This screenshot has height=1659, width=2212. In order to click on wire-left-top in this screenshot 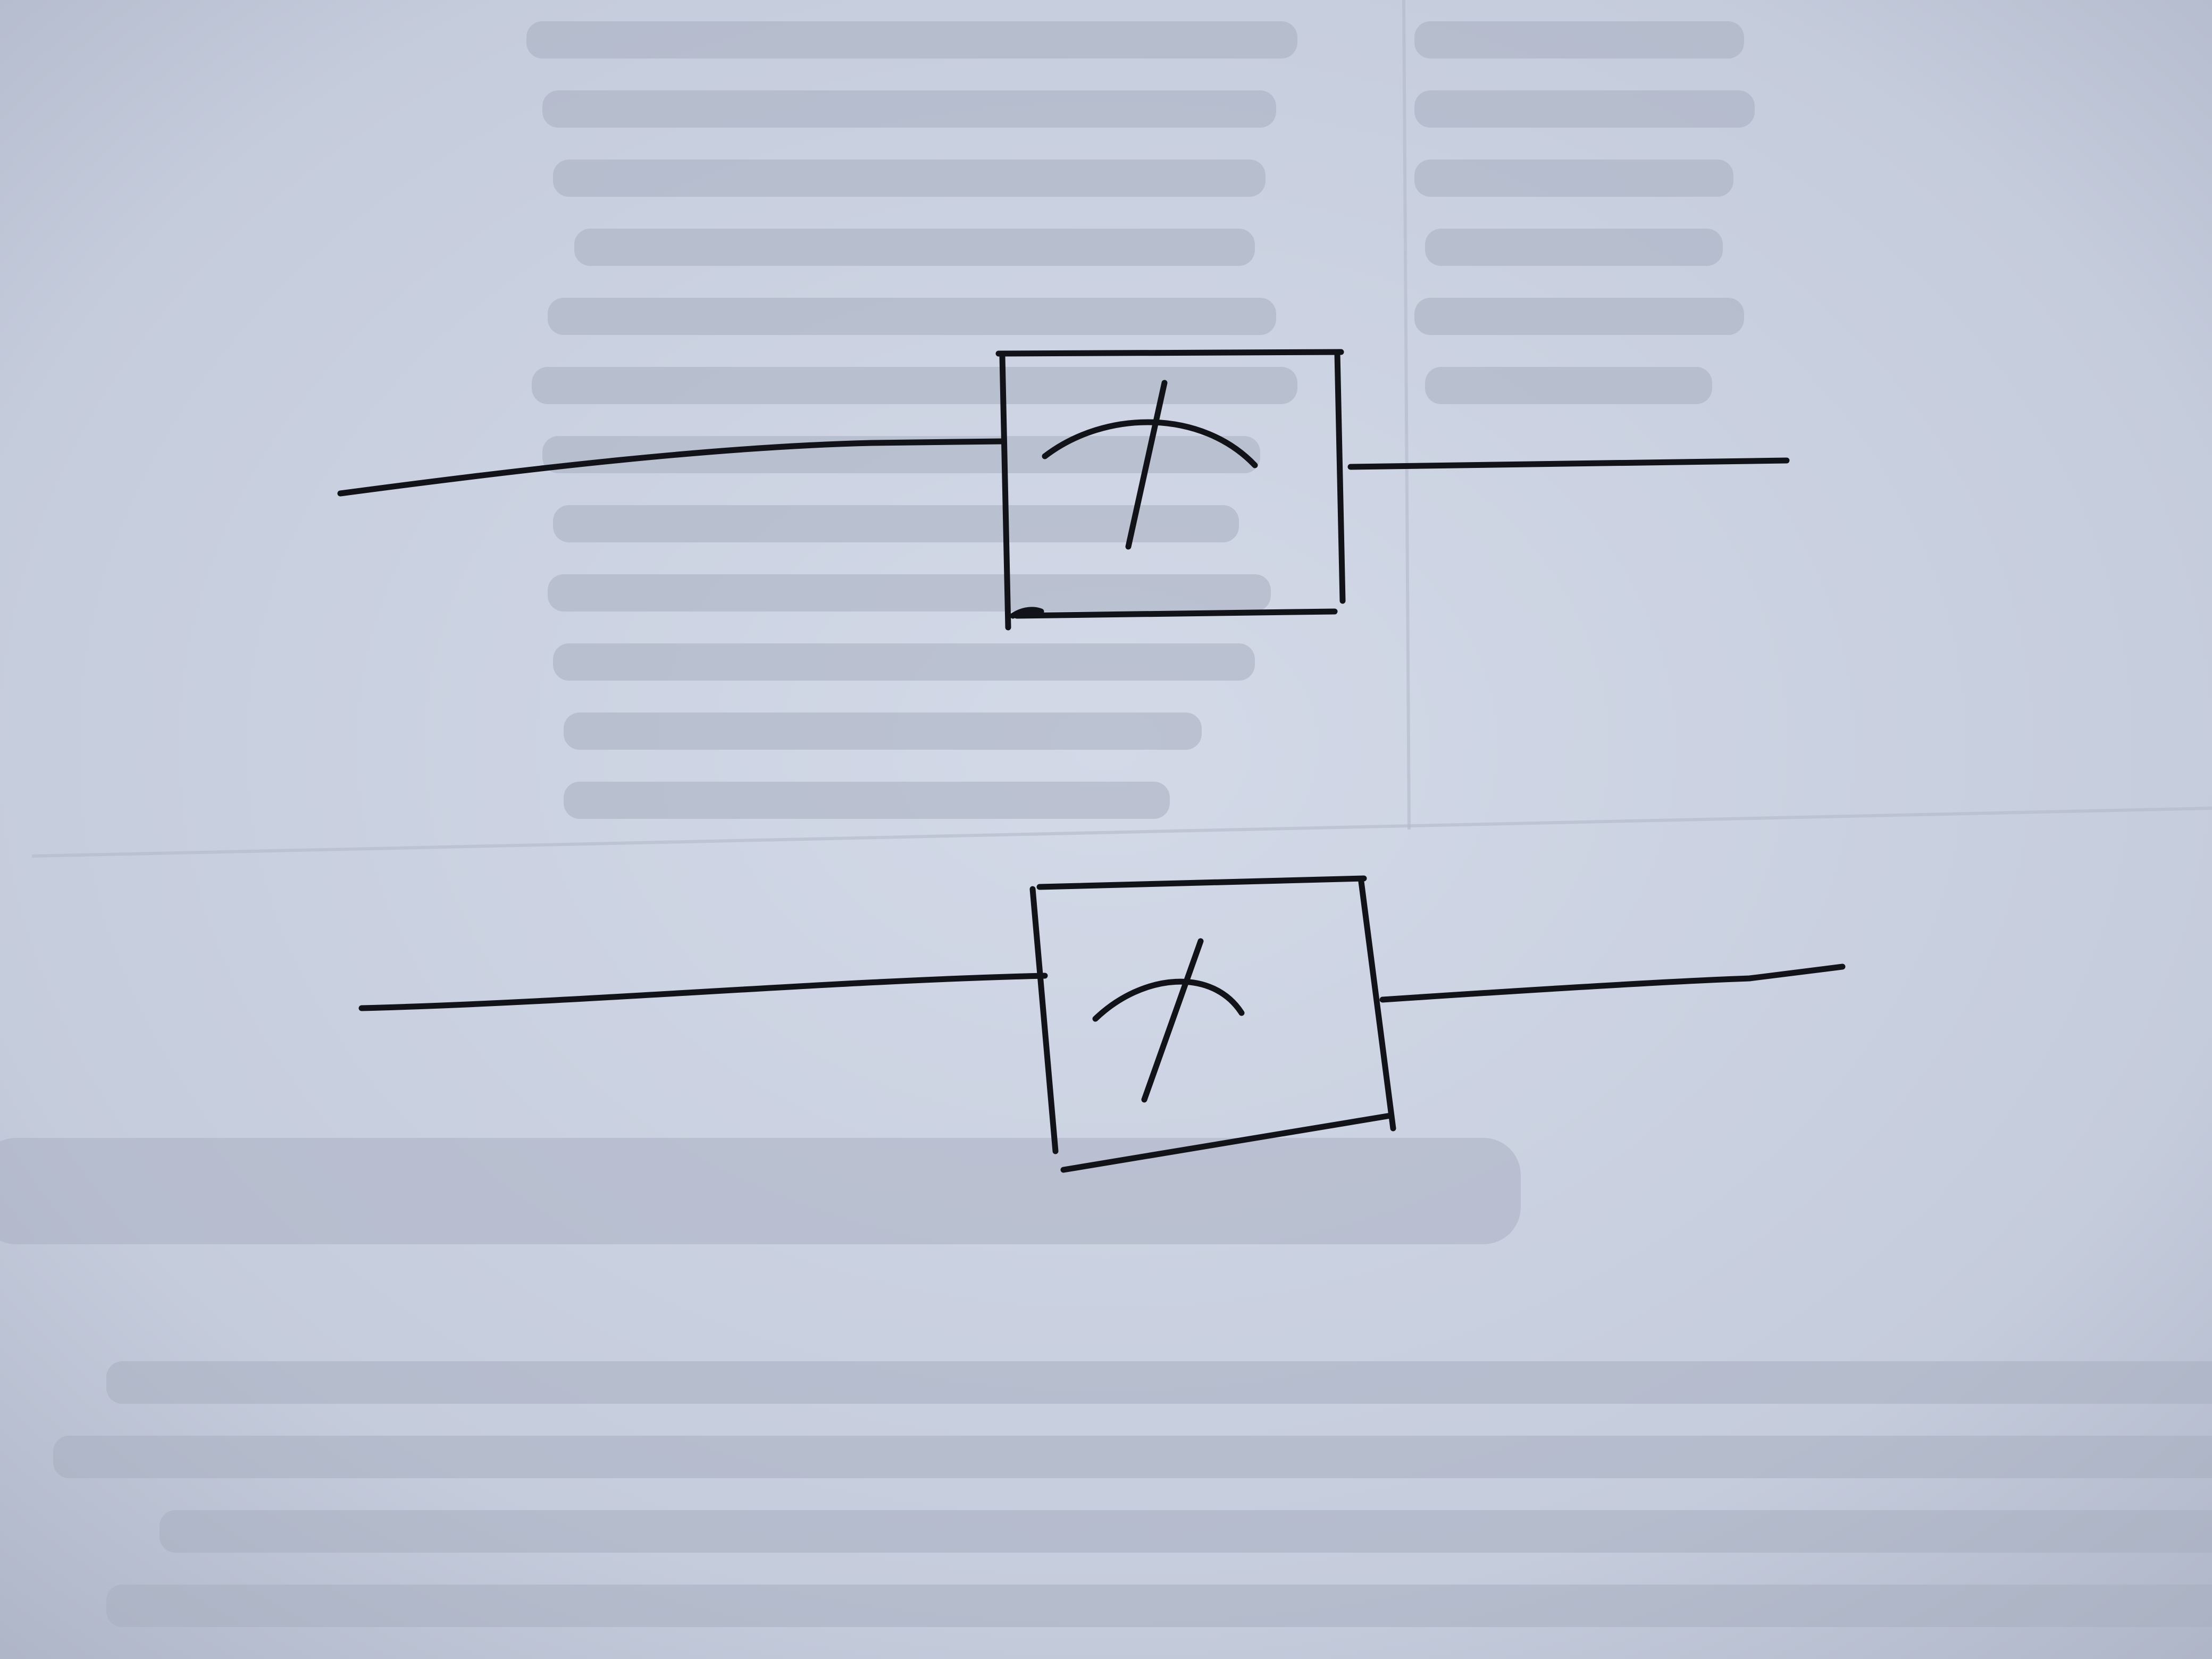, I will do `click(671, 467)`.